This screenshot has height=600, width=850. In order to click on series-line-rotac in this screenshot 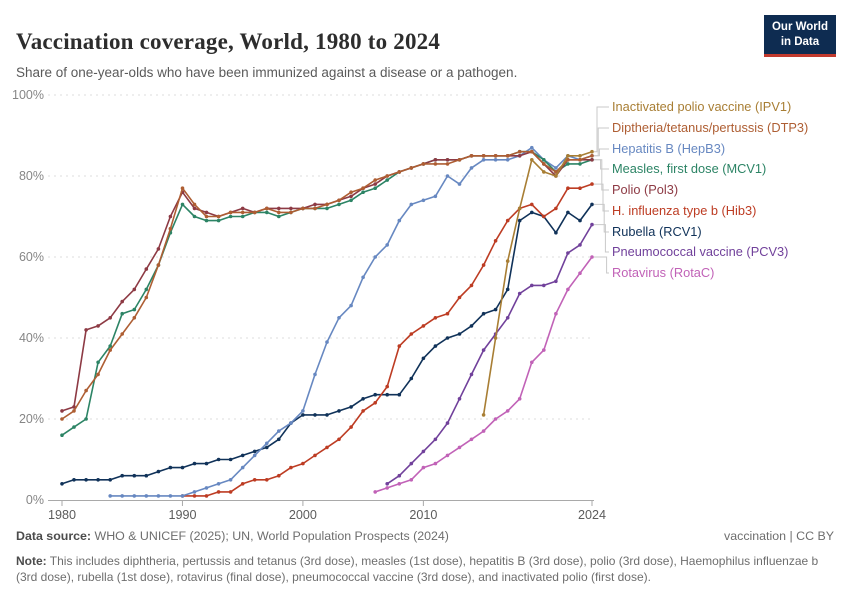, I will do `click(483, 374)`.